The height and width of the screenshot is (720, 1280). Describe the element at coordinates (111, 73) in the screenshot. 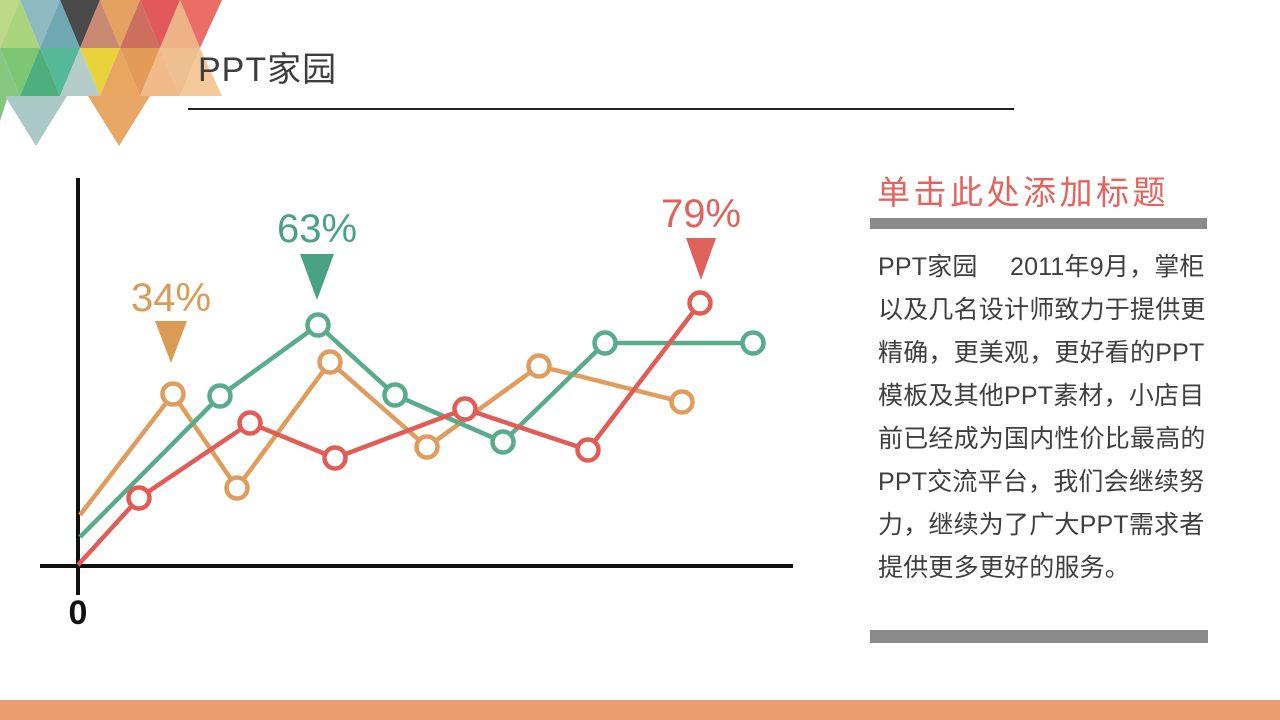

I see `corner-triangle-mosaic-decoration` at that location.